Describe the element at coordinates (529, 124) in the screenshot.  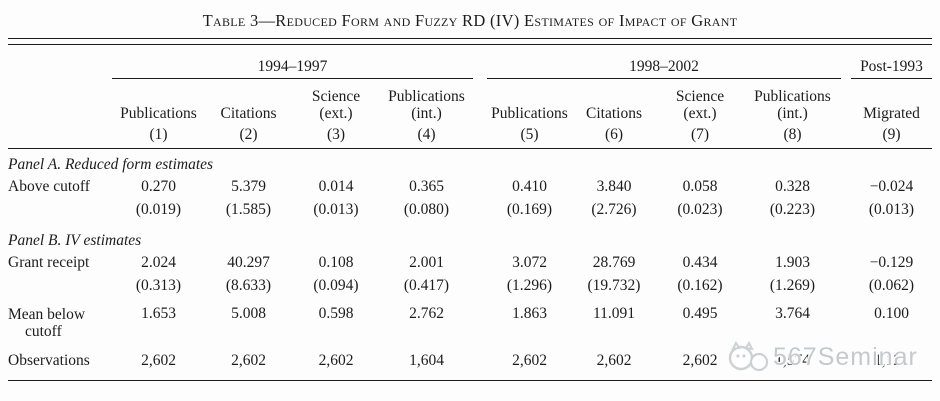
I see `column-header-5: Publications (5)` at that location.